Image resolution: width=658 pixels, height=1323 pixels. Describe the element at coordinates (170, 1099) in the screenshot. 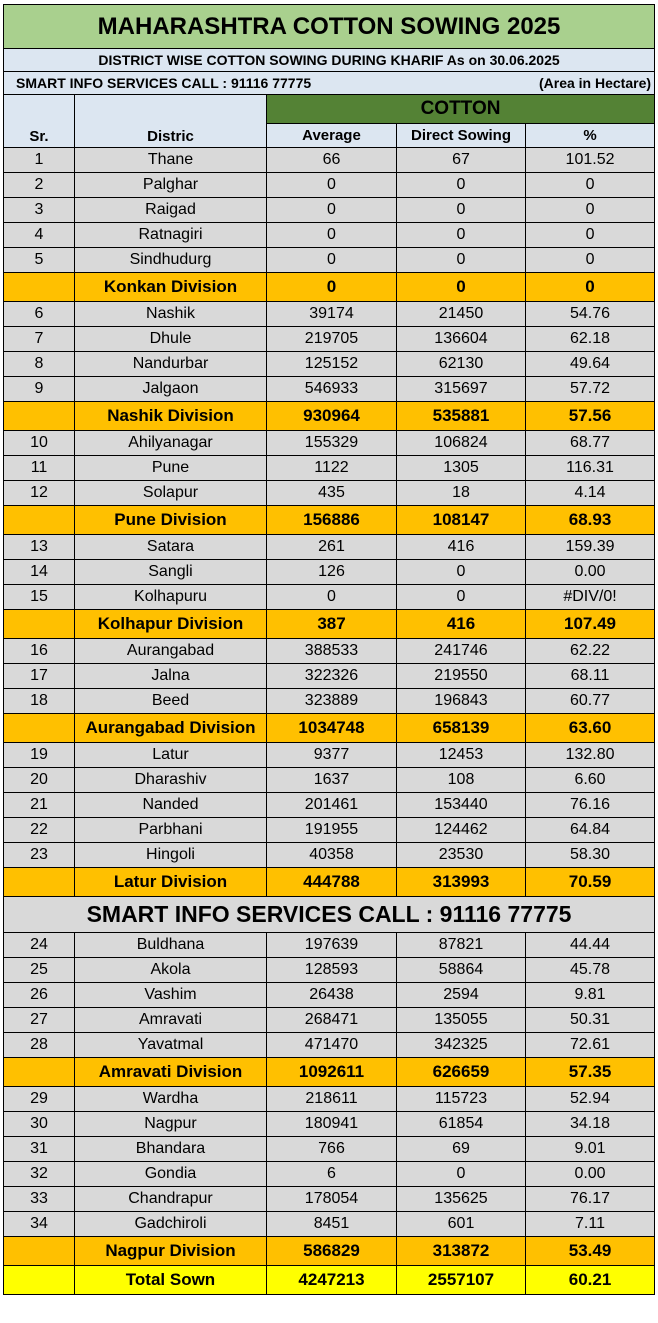

I see `district-name: Wardha` at that location.